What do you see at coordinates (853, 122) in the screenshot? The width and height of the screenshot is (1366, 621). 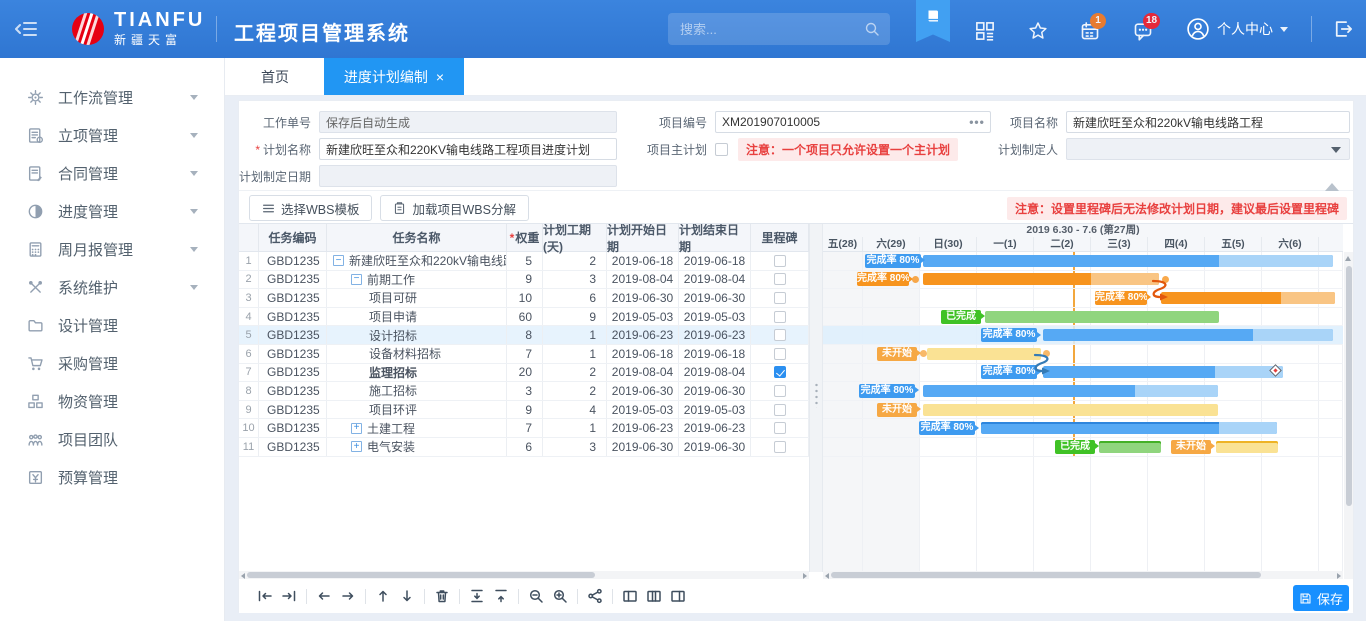 I see `project-code-input` at bounding box center [853, 122].